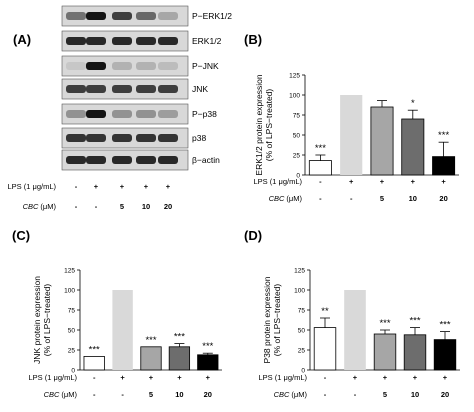  What do you see at coordinates (200, 89) in the screenshot?
I see `blot-row-label: JNK` at bounding box center [200, 89].